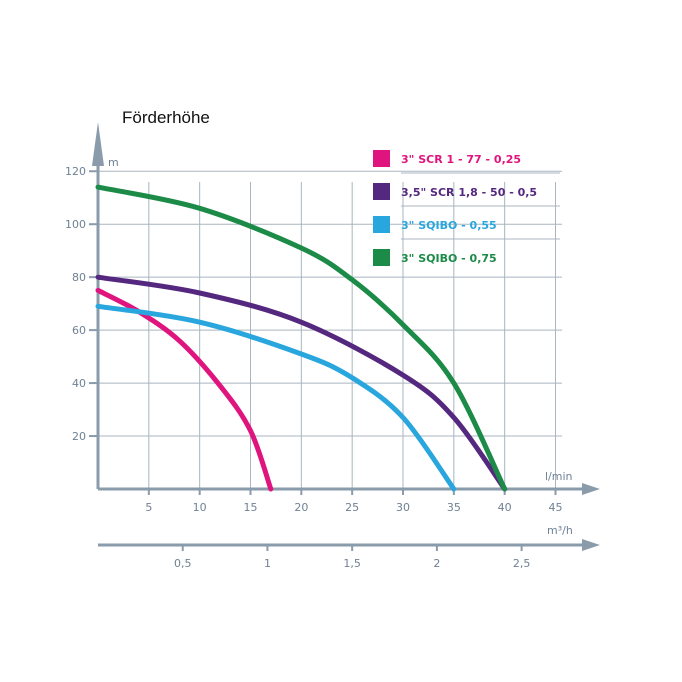  What do you see at coordinates (352, 563) in the screenshot?
I see `x2-tick-label: 1,5` at bounding box center [352, 563].